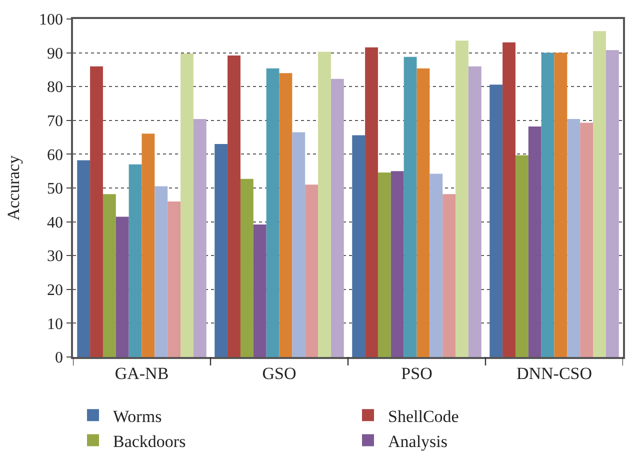 The height and width of the screenshot is (470, 637). Describe the element at coordinates (55, 189) in the screenshot. I see `y-tick-label: 50` at that location.